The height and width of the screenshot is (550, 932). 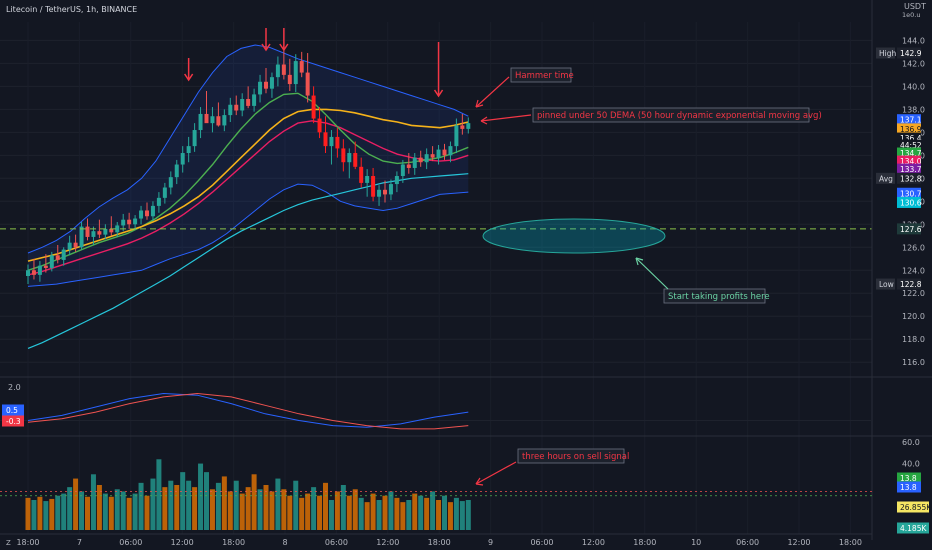 I want to click on price-tag-value: 133.7, so click(x=911, y=169).